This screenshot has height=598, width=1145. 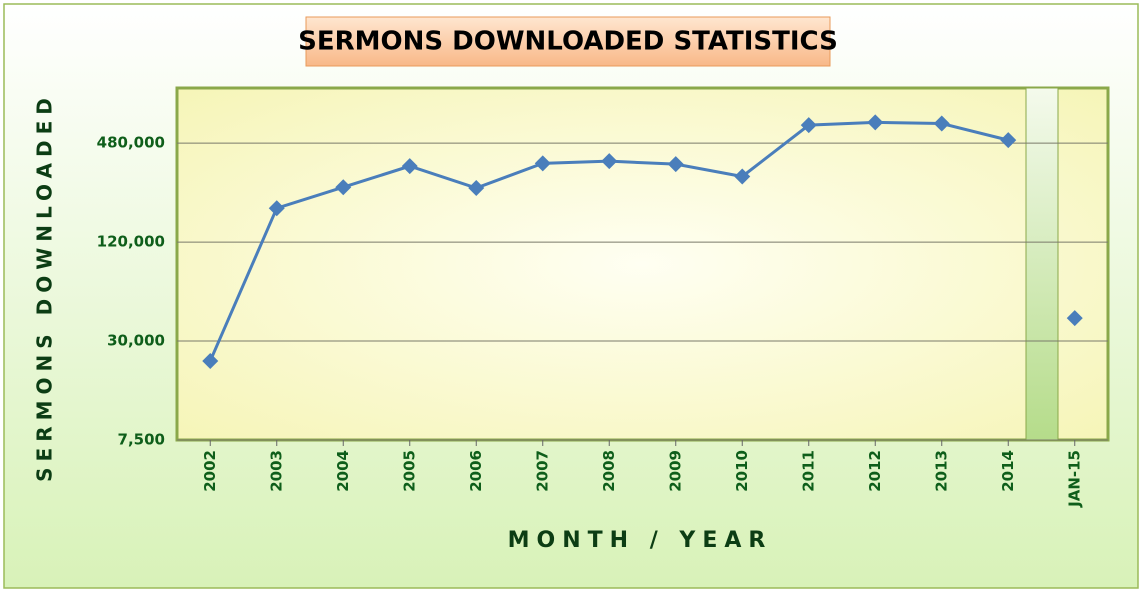 What do you see at coordinates (276, 471) in the screenshot?
I see `x-tick-label: 2003` at bounding box center [276, 471].